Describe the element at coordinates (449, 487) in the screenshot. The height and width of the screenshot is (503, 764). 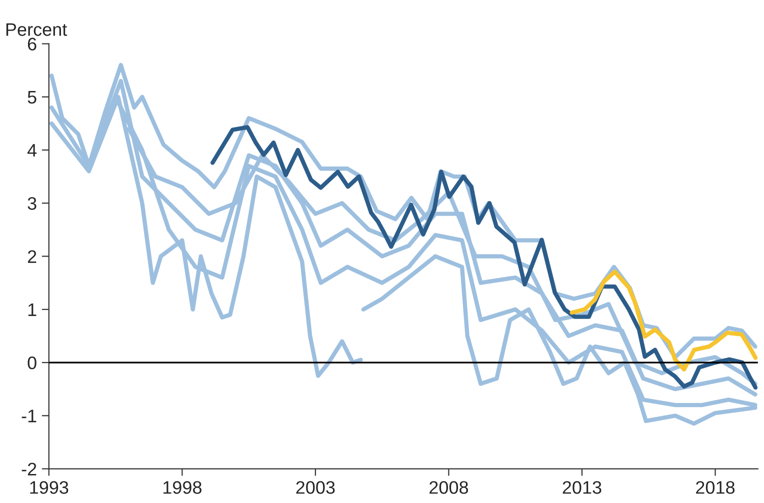
I see `x-tick-label: 2008` at that location.